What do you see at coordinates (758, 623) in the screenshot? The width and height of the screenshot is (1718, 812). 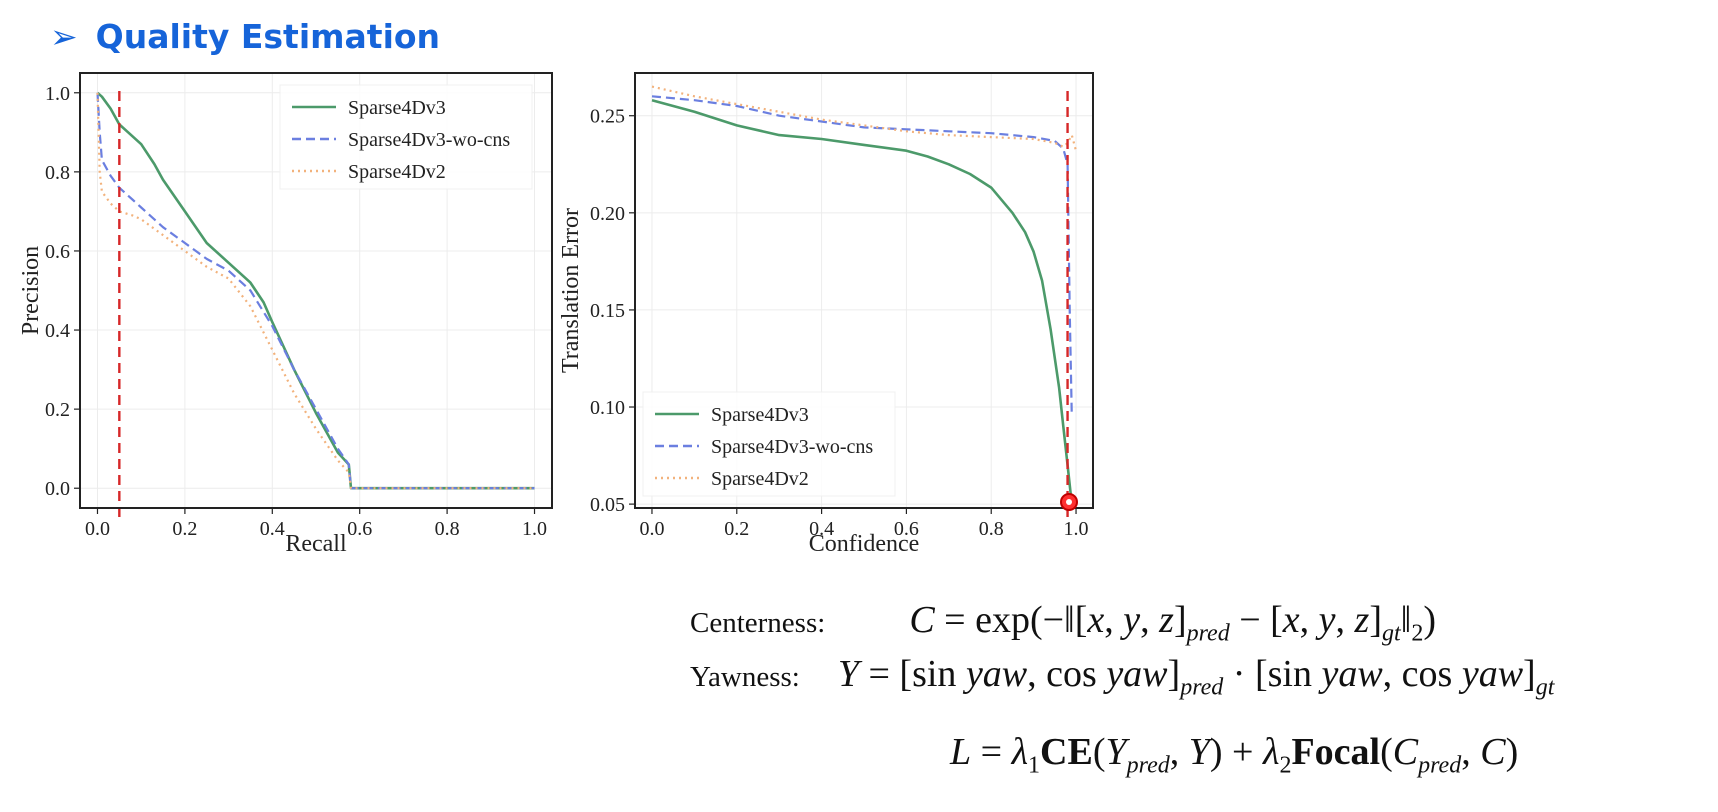 I see `centerness-label: Centerness:` at bounding box center [758, 623].